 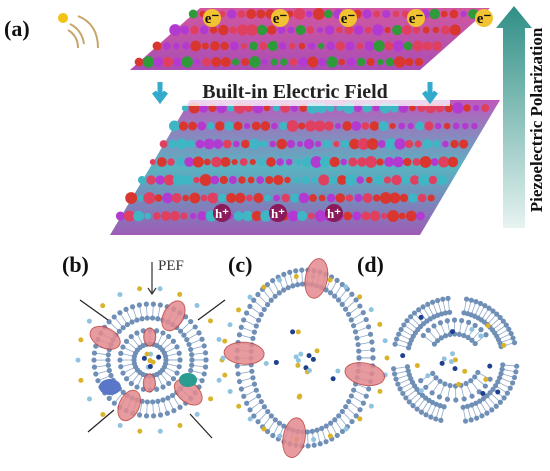 What do you see at coordinates (83, 32) in the screenshot?
I see `light-waves` at bounding box center [83, 32].